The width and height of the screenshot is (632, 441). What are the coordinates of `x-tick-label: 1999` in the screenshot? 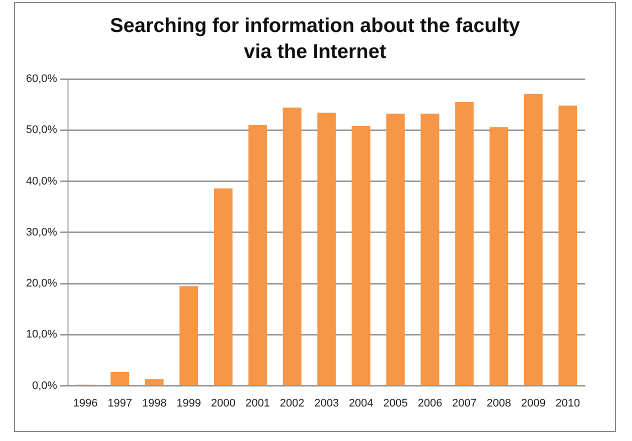 It's located at (189, 403).